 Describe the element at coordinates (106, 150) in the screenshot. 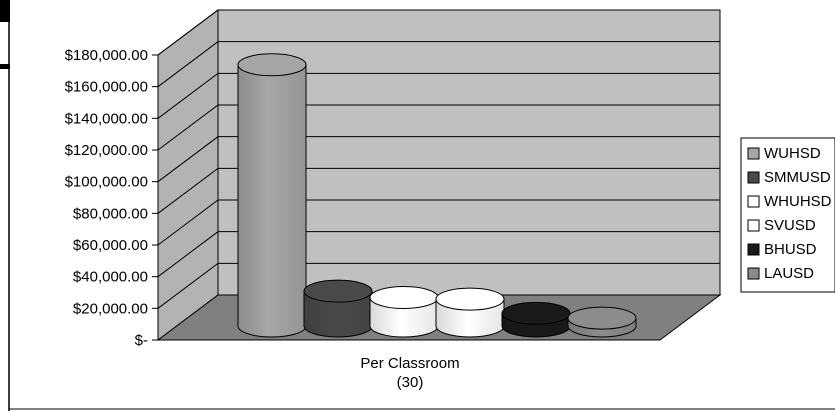

I see `y-tick-label: $120,000.00` at that location.